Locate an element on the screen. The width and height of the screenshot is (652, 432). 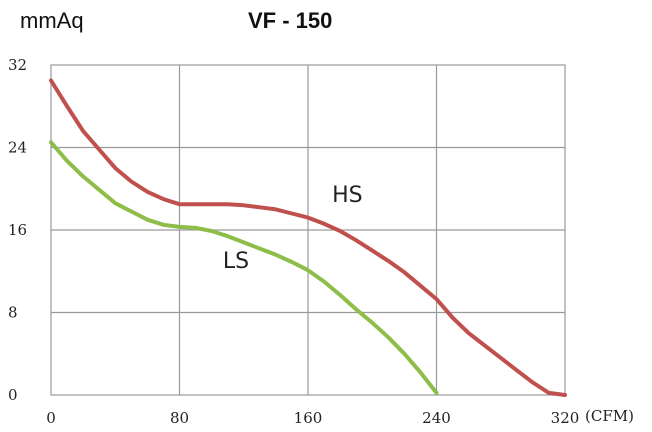
series-label-ls: LS is located at coordinates (236, 261).